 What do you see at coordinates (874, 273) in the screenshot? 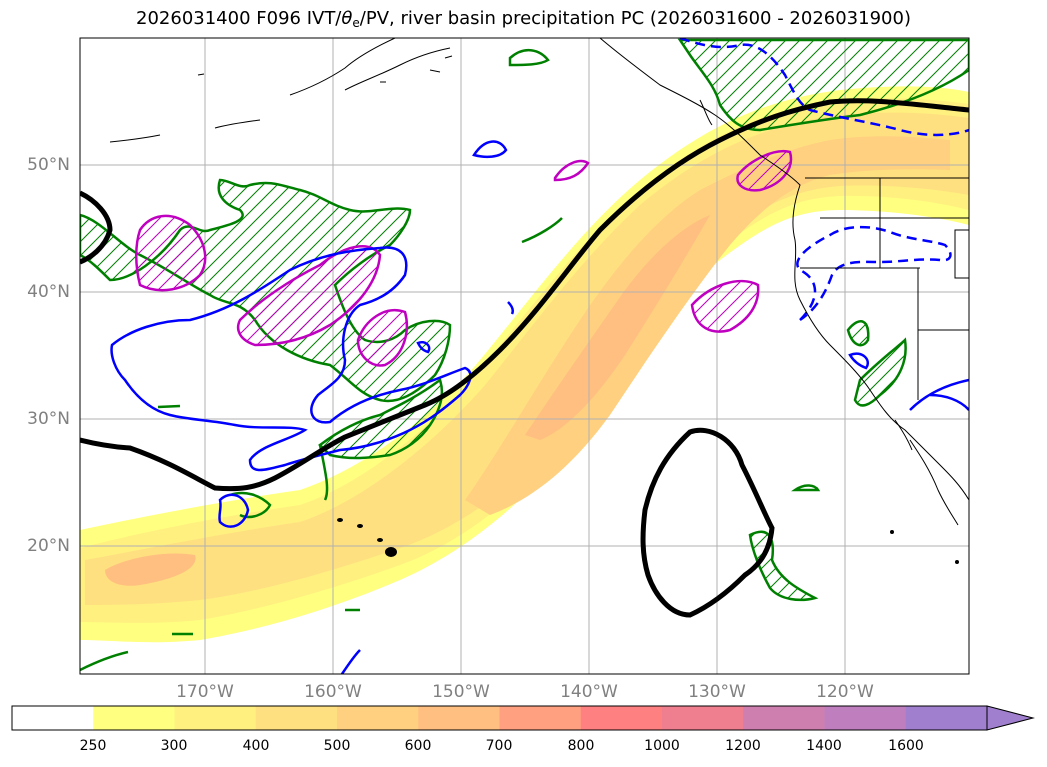
I see `blue-dashed-inland` at bounding box center [874, 273].